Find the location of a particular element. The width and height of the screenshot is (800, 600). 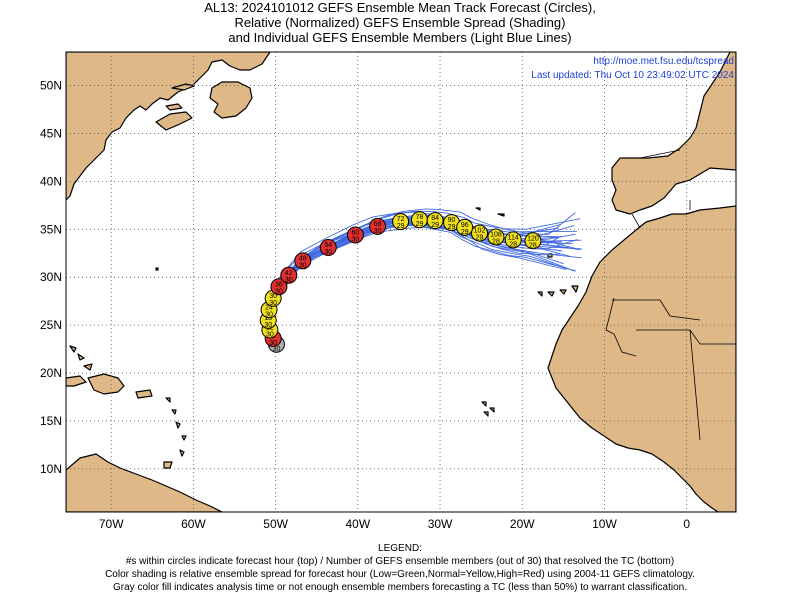

longitude-labels: 70W 60W 50W 40W 30W 20W 10W 0 is located at coordinates (394, 524).